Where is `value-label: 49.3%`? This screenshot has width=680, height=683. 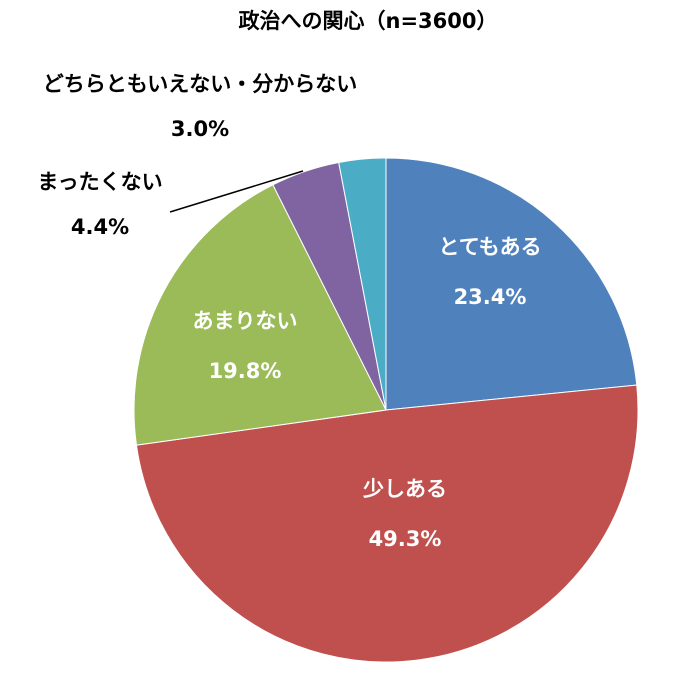 value-label: 49.3% is located at coordinates (405, 539).